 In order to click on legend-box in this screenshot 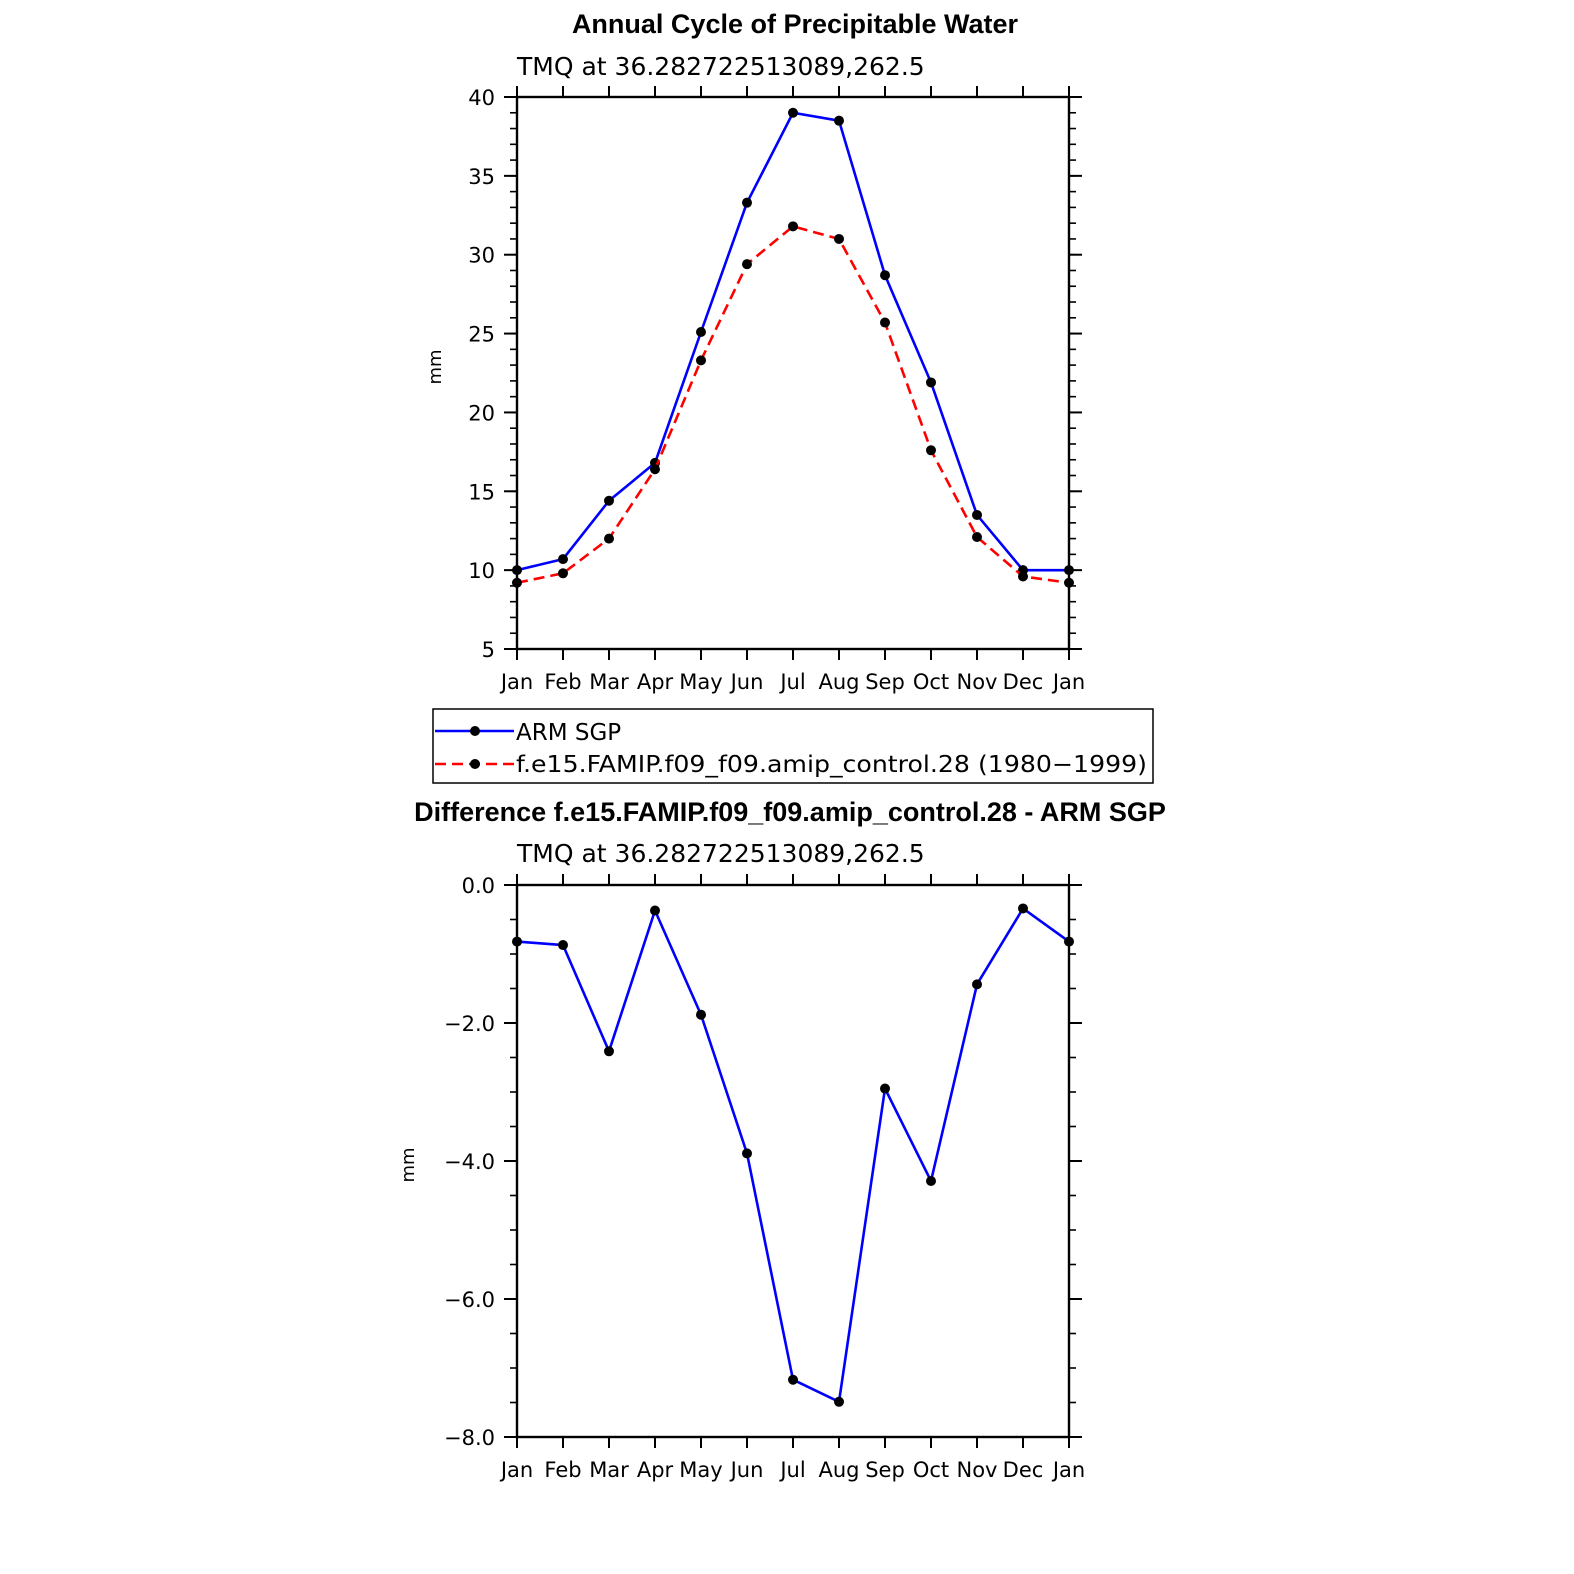, I will do `click(793, 746)`.